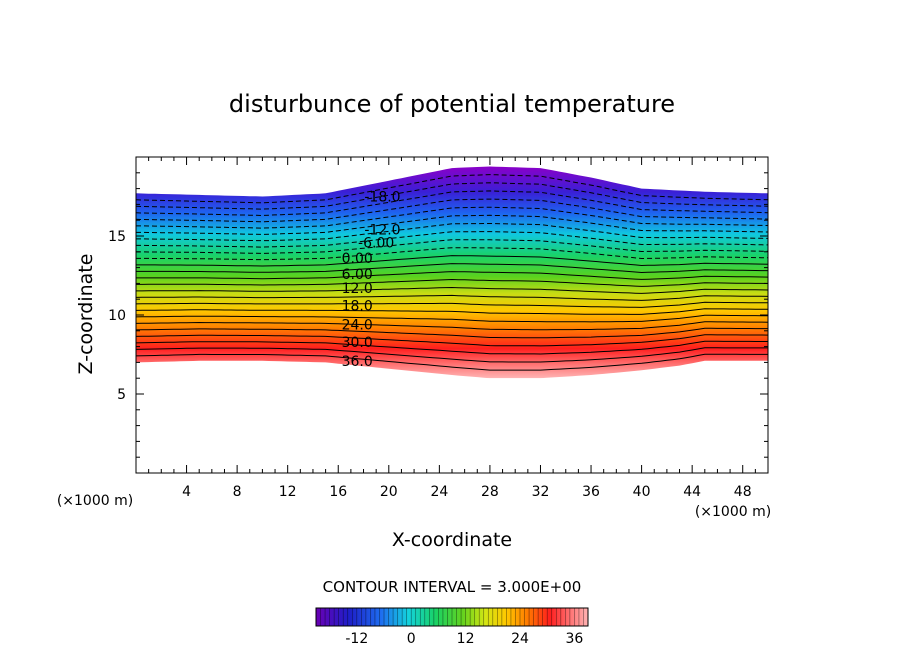  What do you see at coordinates (357, 289) in the screenshot?
I see `contour-label: 12.0` at bounding box center [357, 289].